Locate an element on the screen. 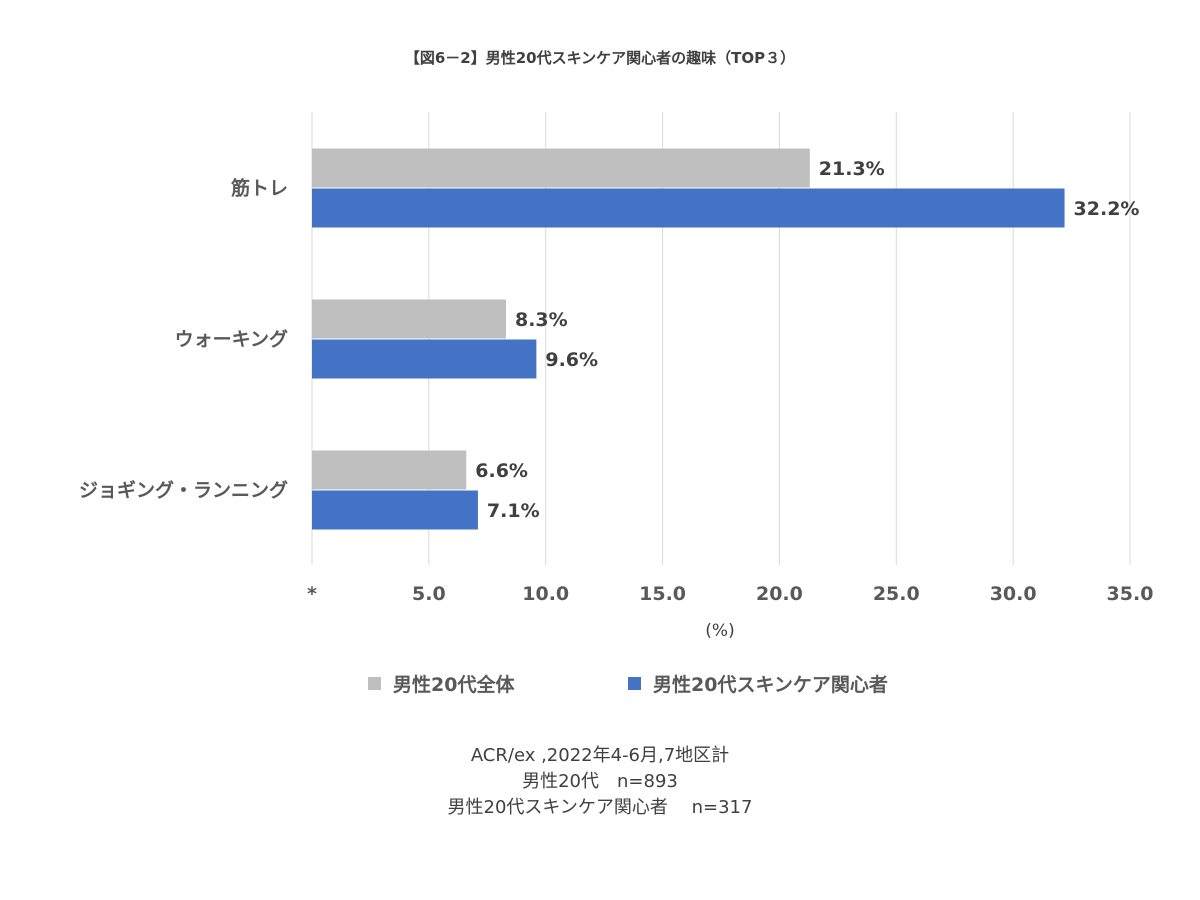  bar-weight-training-skincare is located at coordinates (688, 208).